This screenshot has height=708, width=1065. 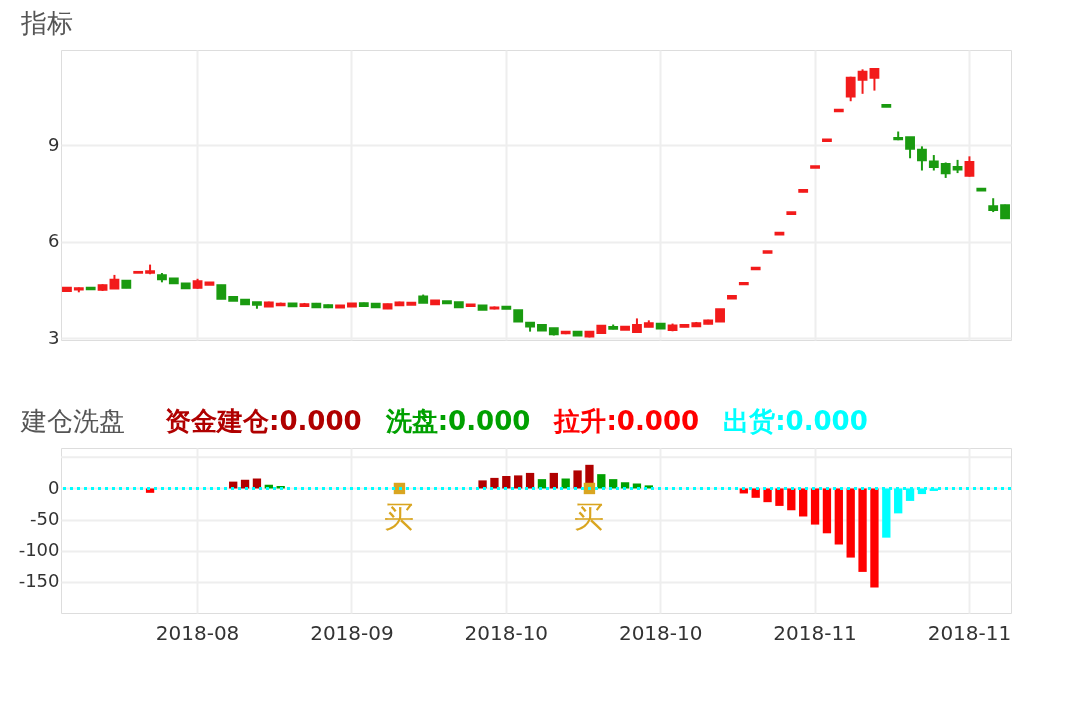 I want to click on chart-title: 指标, so click(x=46, y=23).